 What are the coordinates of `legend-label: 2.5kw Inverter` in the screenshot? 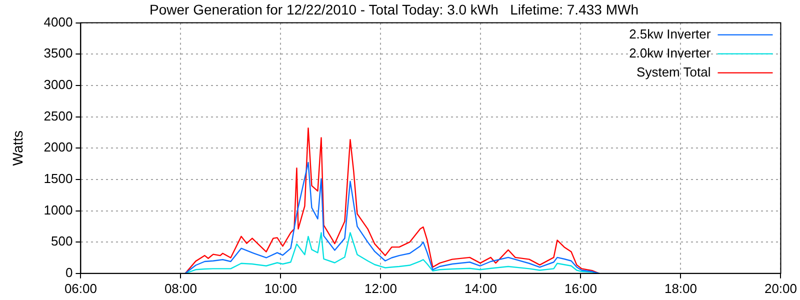 It's located at (670, 34).